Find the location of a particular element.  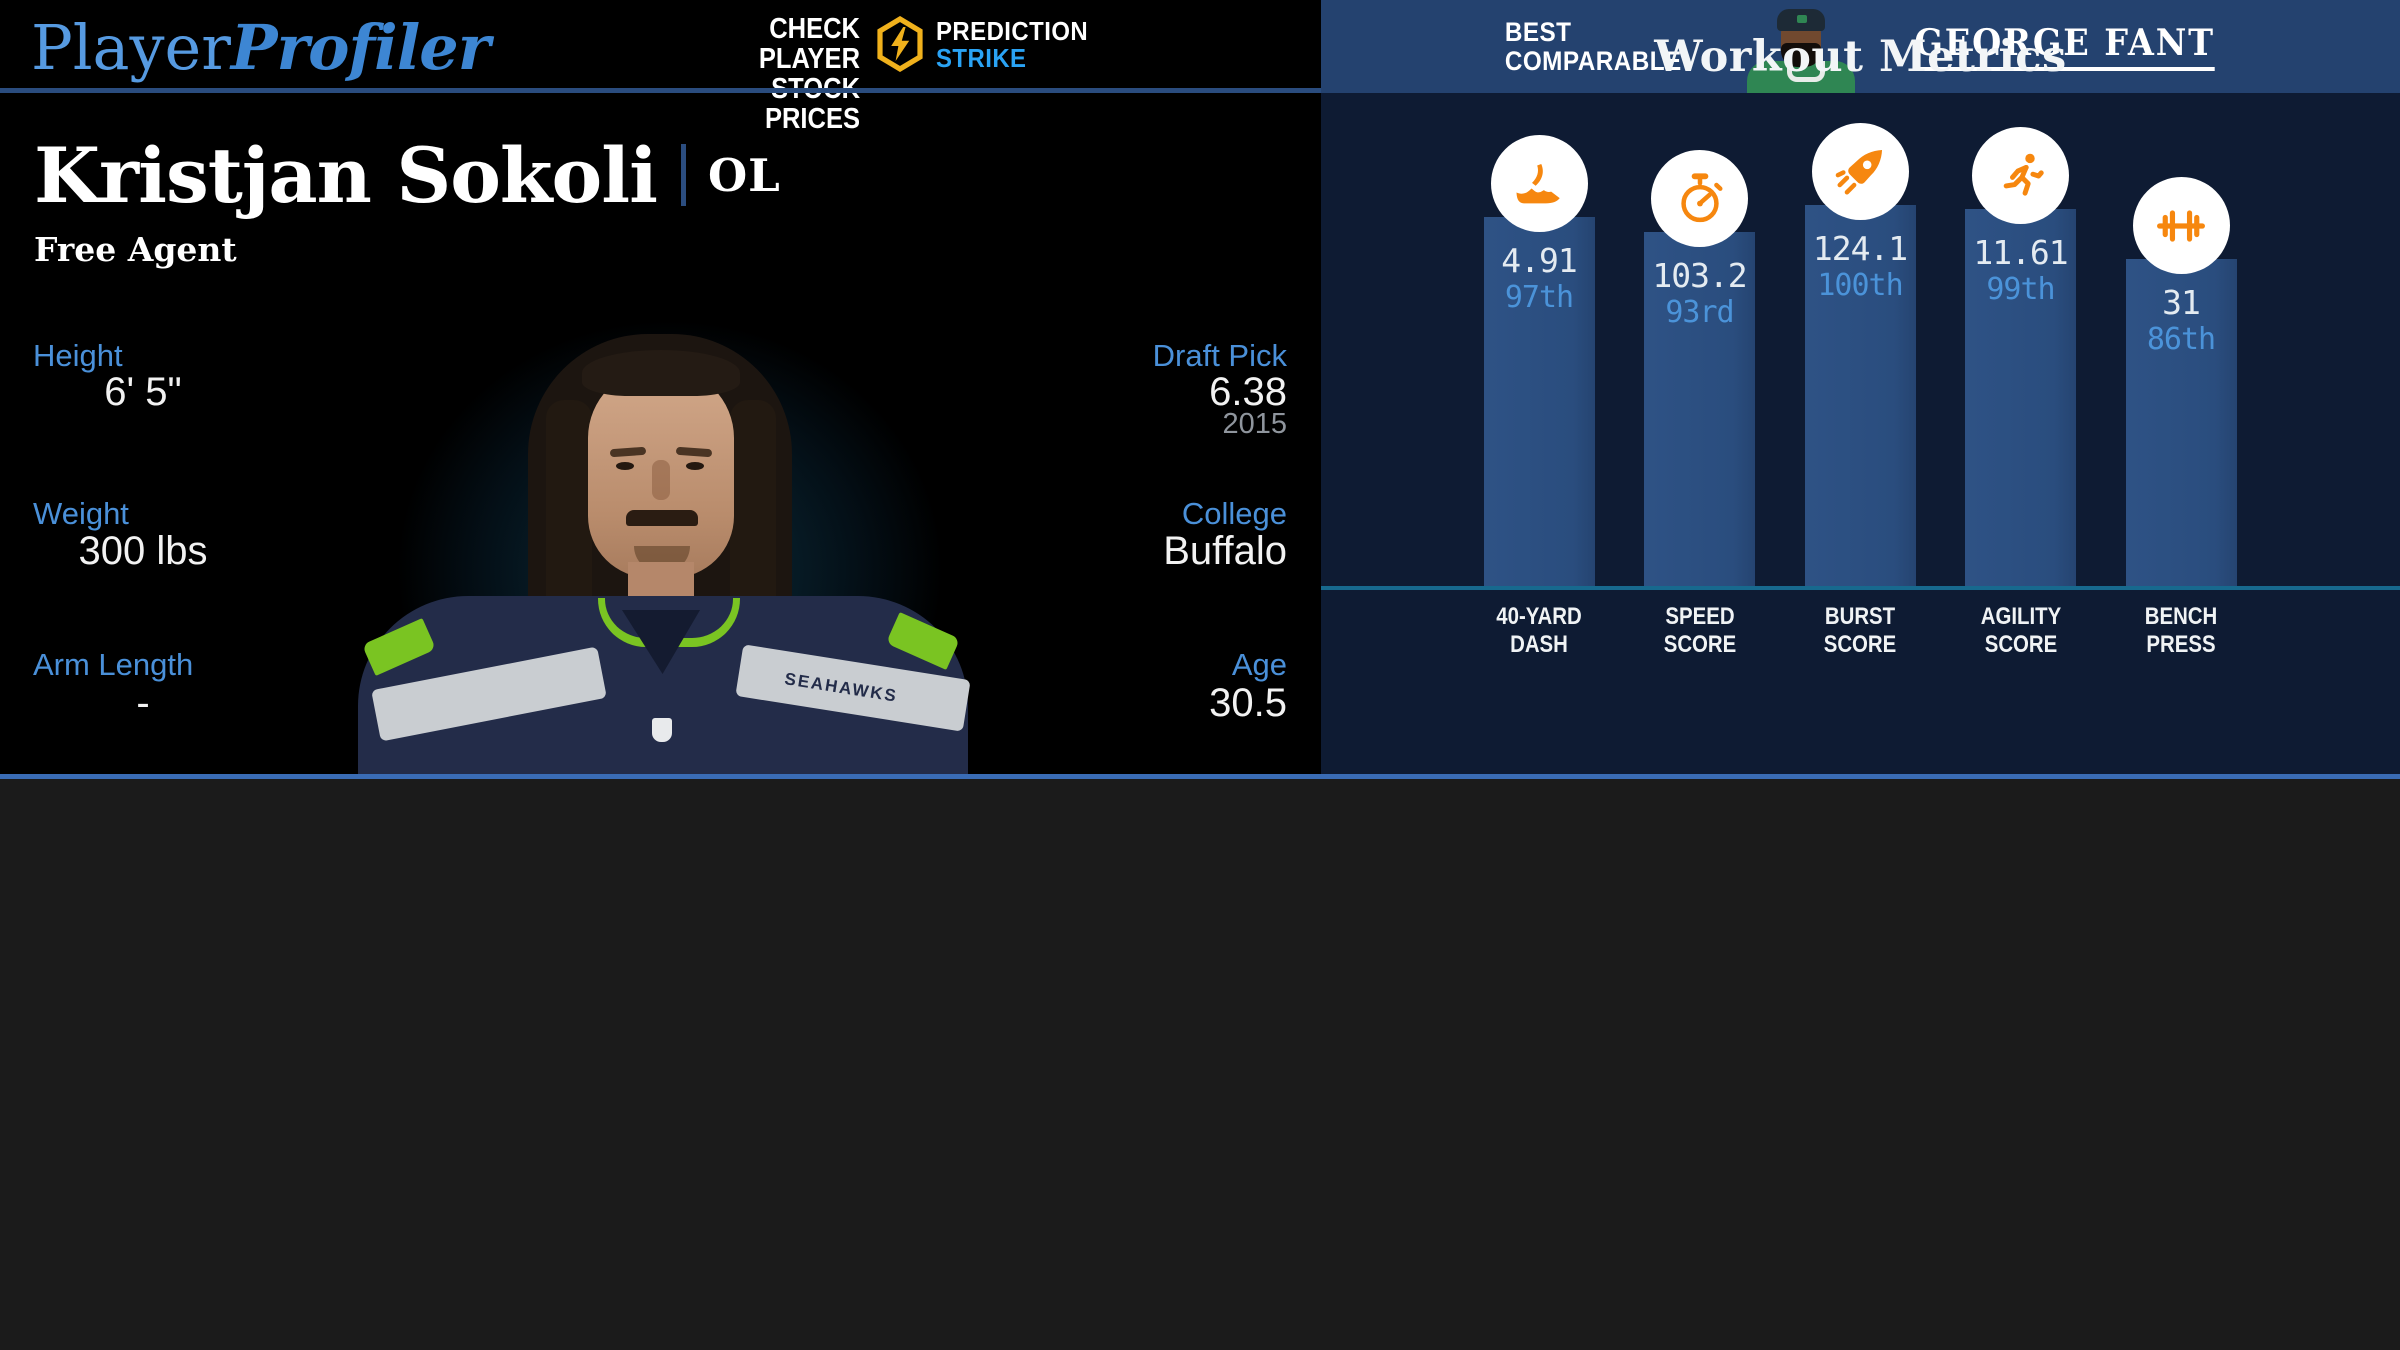

metric-percentile: 93rd is located at coordinates (1699, 312).